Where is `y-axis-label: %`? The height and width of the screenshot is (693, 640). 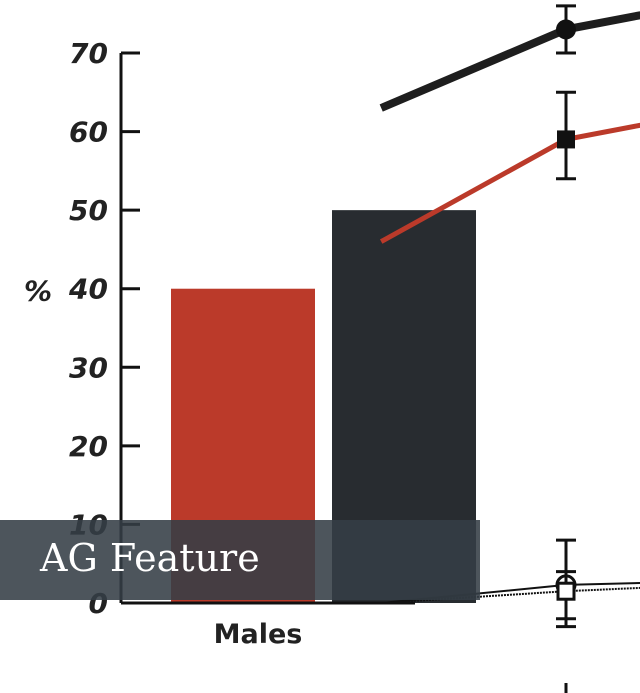 y-axis-label: % is located at coordinates (38, 291).